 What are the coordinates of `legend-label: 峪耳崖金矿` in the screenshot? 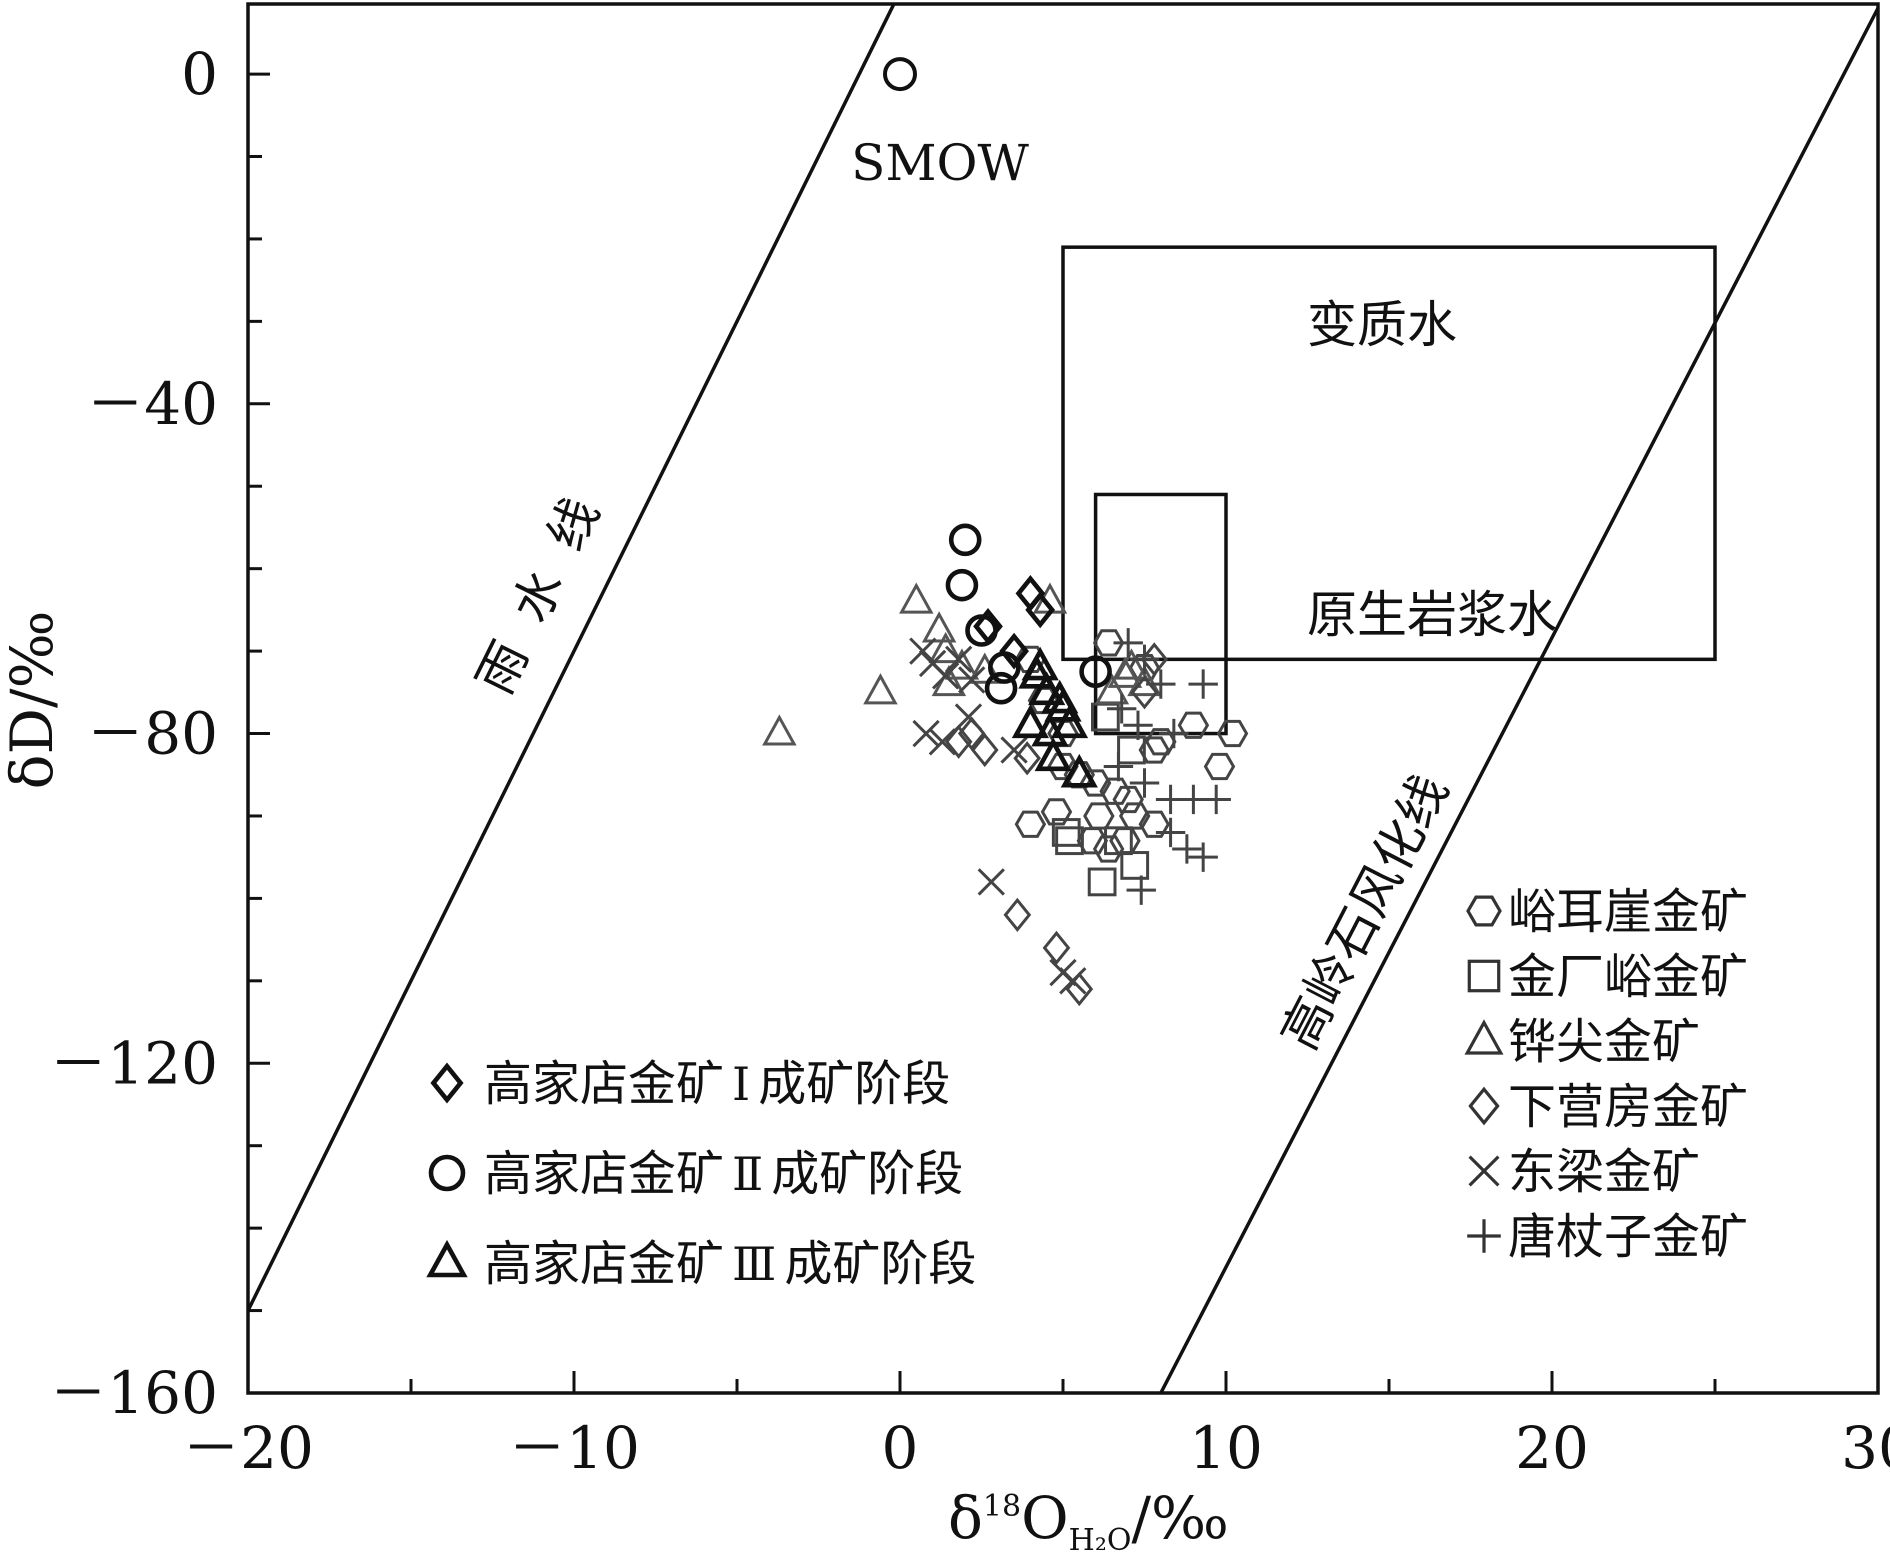 It's located at (1628, 912).